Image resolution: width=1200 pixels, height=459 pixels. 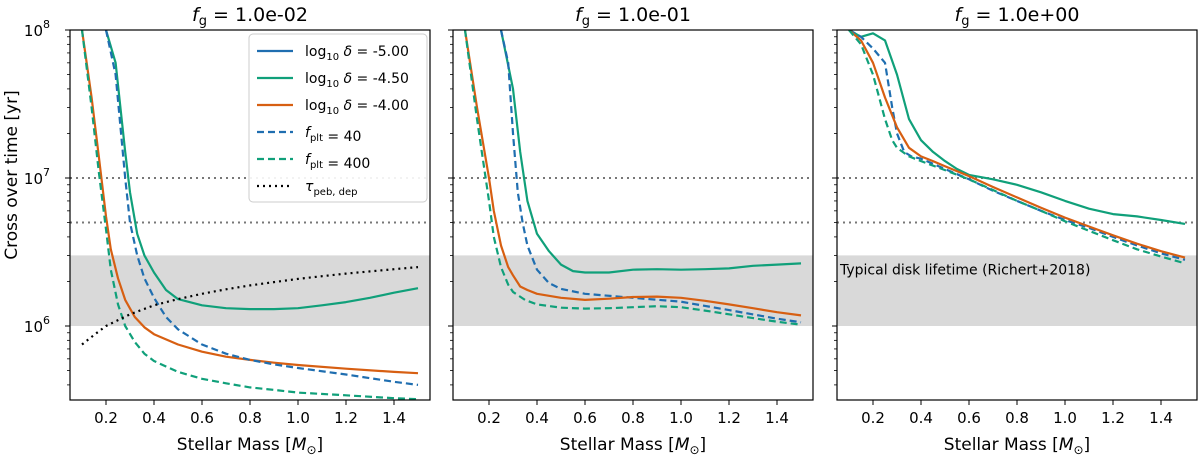 I want to click on panel-title: fg = 1.0e+00, so click(x=1017, y=16).